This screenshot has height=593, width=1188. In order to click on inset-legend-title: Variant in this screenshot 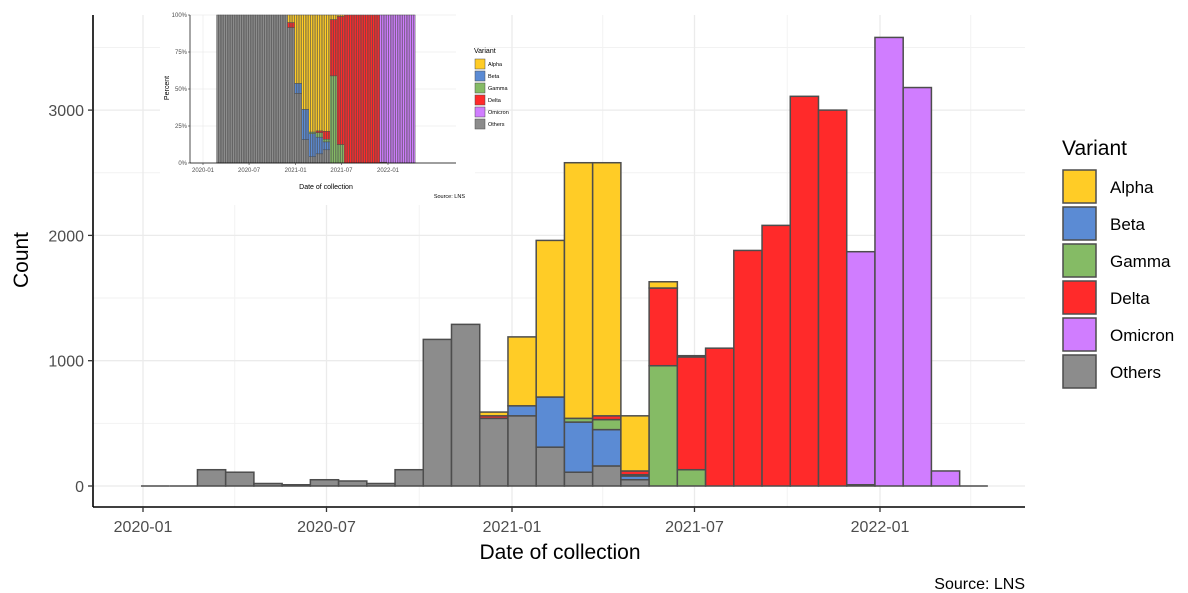, I will do `click(485, 51)`.